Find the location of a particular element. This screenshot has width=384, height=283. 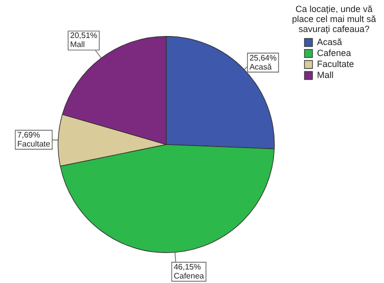

legend-title: Ca locație, unde vă place cel mai mult să savurați cafeaua? is located at coordinates (334, 19).